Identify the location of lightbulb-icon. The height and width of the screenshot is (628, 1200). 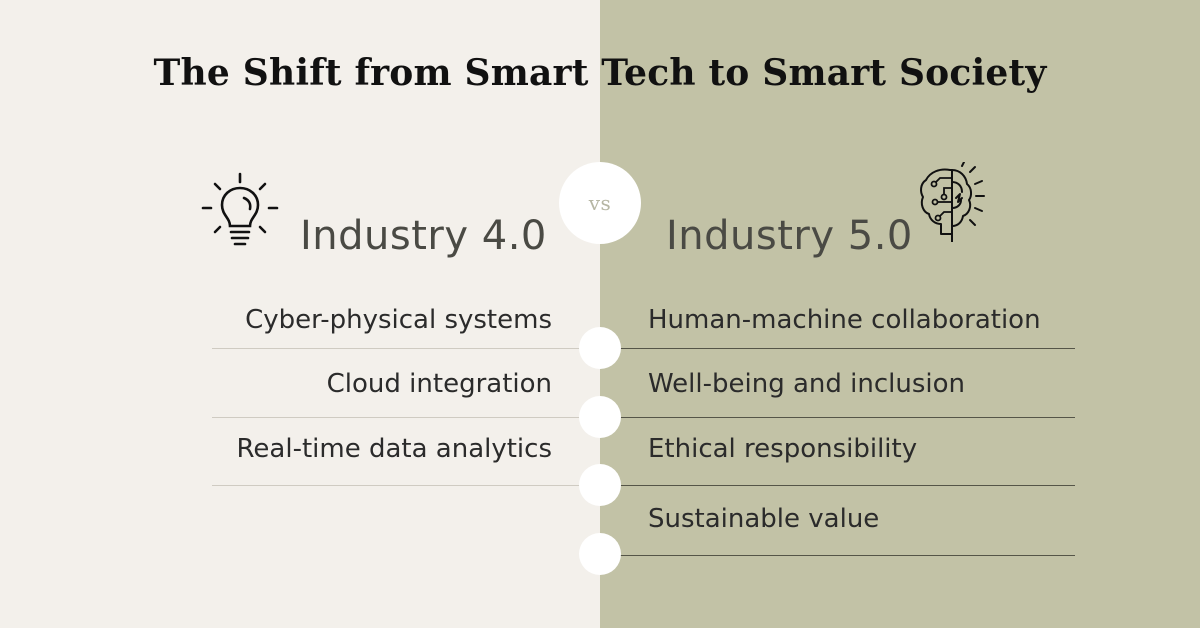
(240, 209).